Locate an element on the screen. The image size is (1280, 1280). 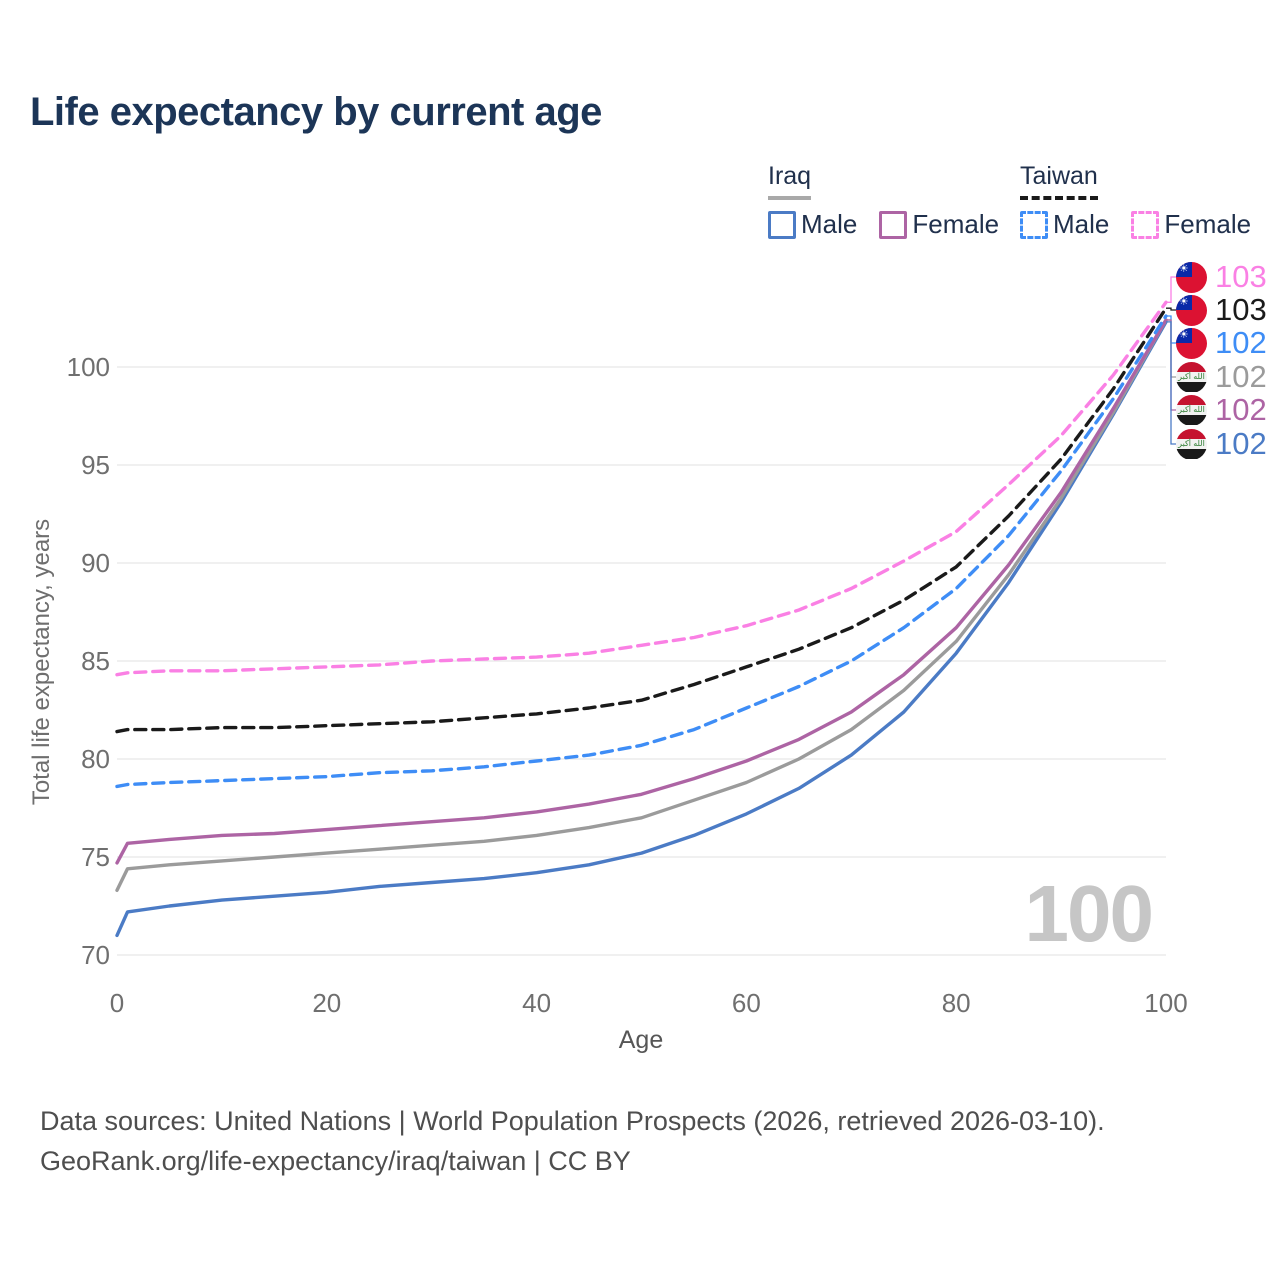
legend-item-taiwan-male: Male is located at coordinates (1064, 224).